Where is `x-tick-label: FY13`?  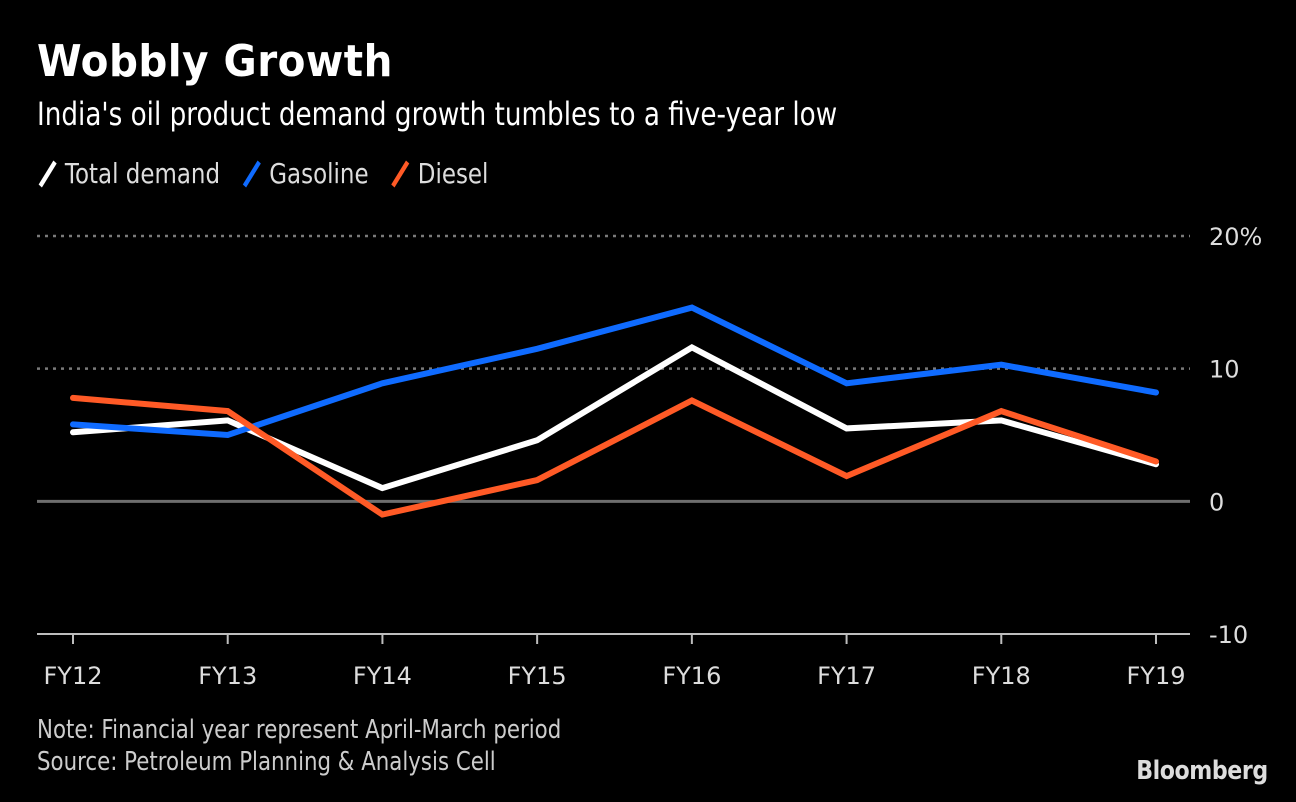 x-tick-label: FY13 is located at coordinates (227, 676).